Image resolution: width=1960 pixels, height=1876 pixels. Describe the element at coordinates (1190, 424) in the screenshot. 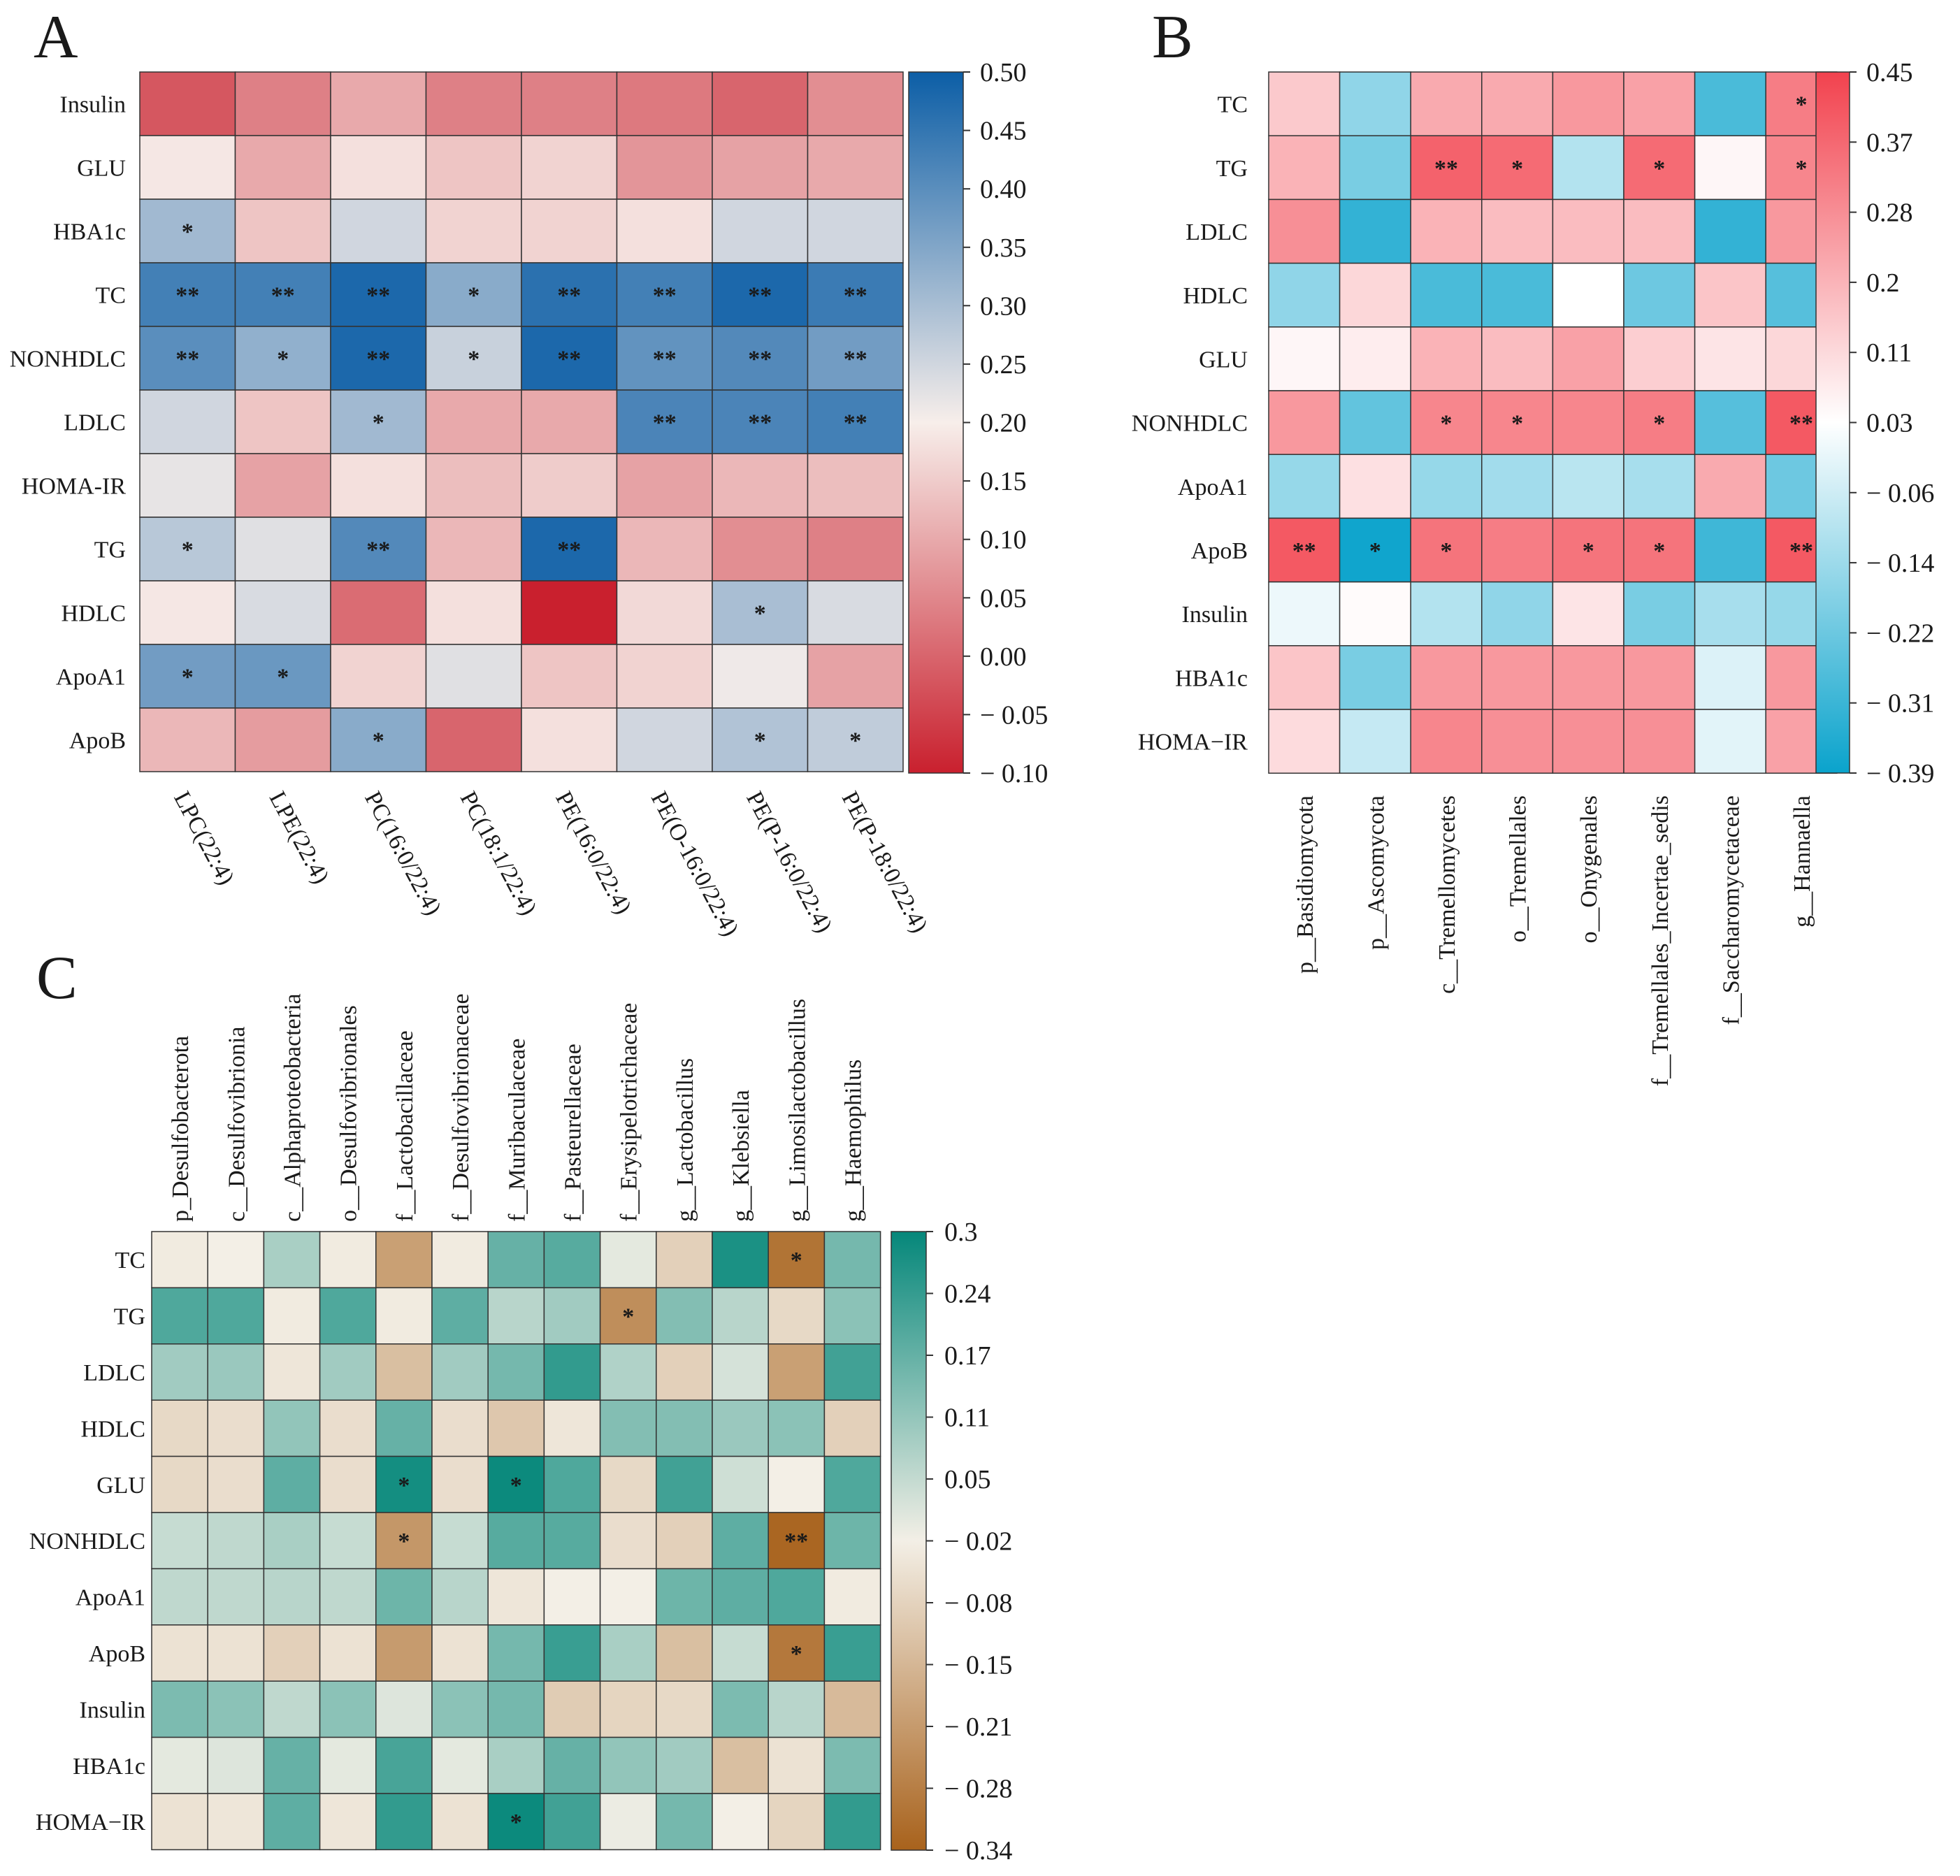

I see `row-label: NONHDLC` at that location.